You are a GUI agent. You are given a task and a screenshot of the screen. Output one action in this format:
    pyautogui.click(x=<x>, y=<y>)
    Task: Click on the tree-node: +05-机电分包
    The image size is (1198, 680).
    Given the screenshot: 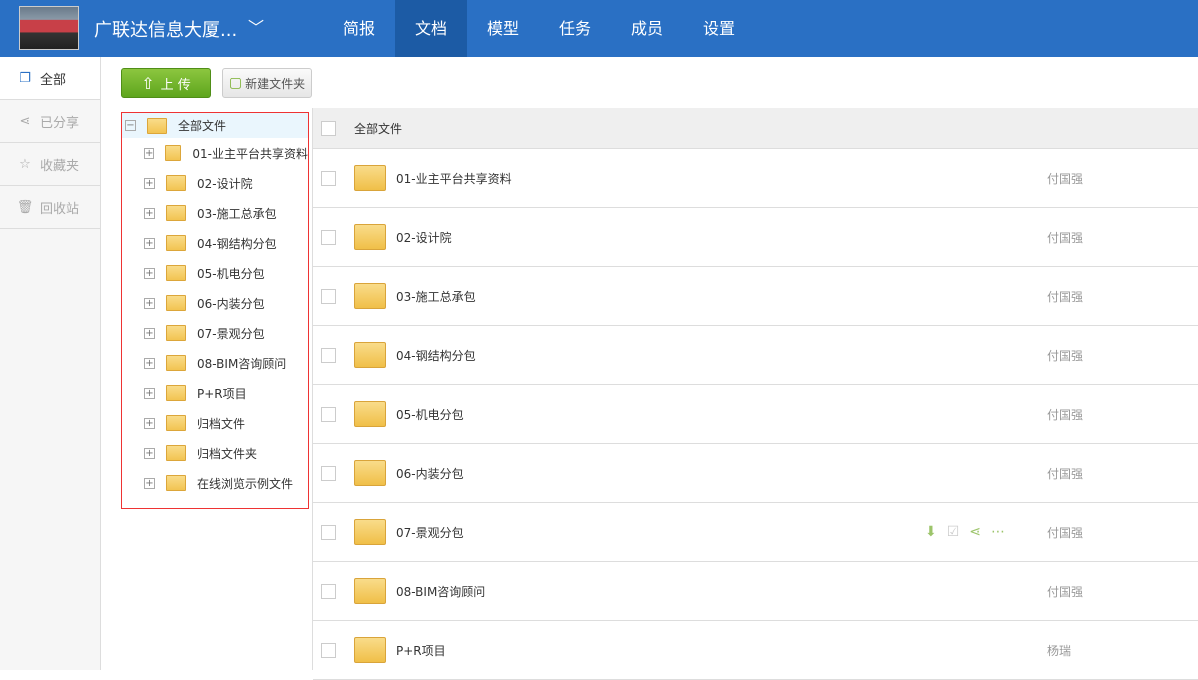 What is the action you would take?
    pyautogui.click(x=204, y=273)
    